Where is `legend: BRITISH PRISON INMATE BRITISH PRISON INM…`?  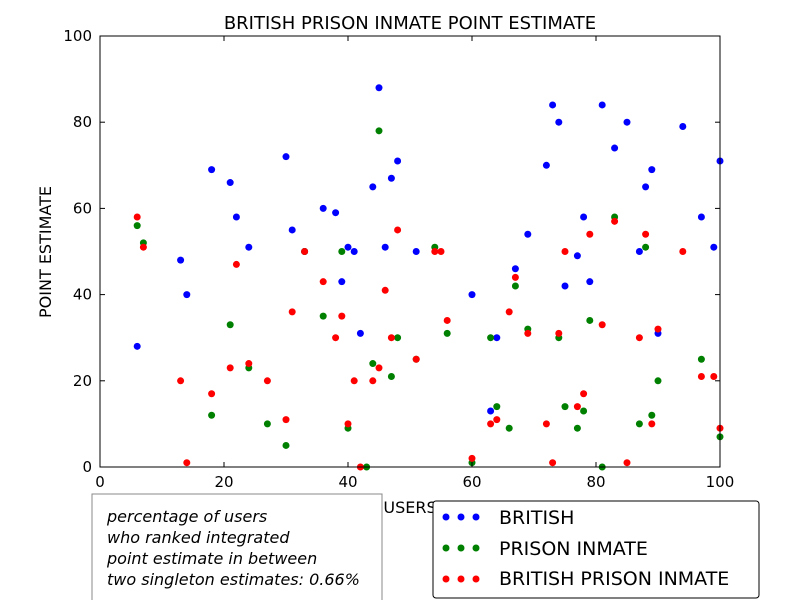 legend: BRITISH PRISON INMATE BRITISH PRISON INM… is located at coordinates (596, 549).